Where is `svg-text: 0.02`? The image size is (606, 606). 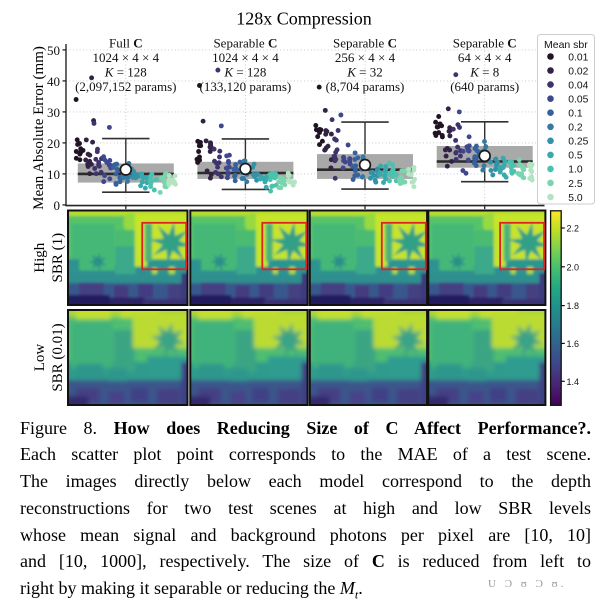 svg-text: 0.02 is located at coordinates (578, 71).